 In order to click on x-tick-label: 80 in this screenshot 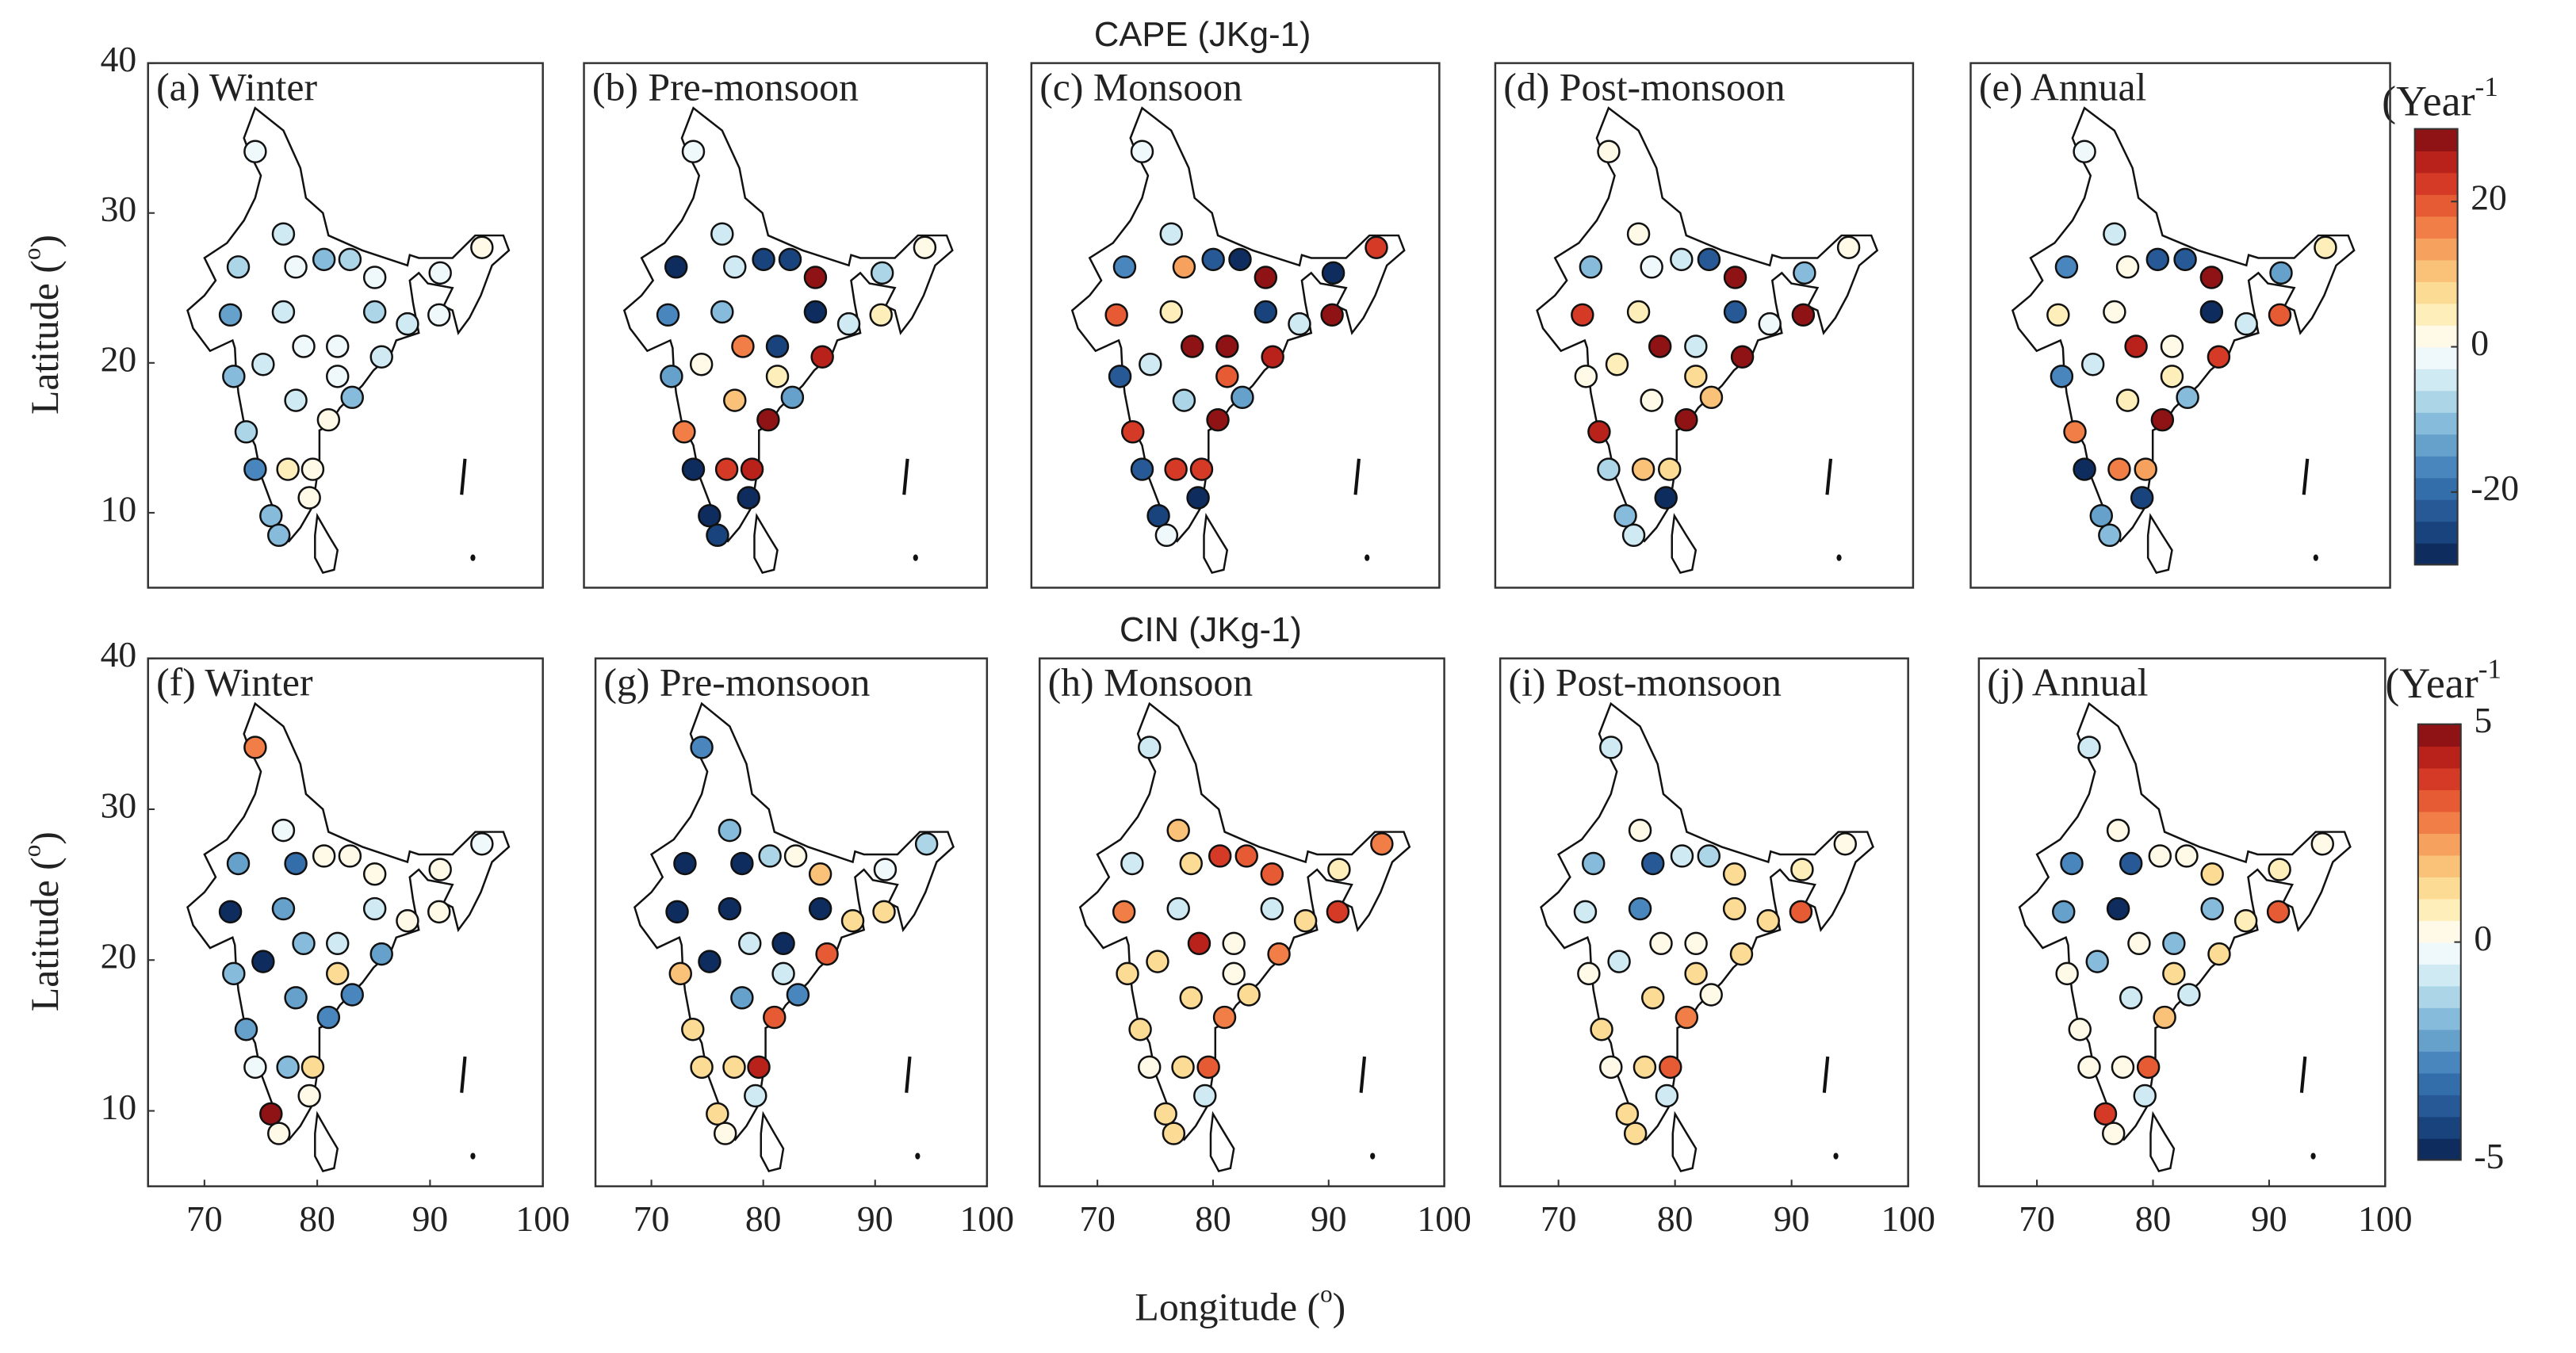, I will do `click(2153, 1219)`.